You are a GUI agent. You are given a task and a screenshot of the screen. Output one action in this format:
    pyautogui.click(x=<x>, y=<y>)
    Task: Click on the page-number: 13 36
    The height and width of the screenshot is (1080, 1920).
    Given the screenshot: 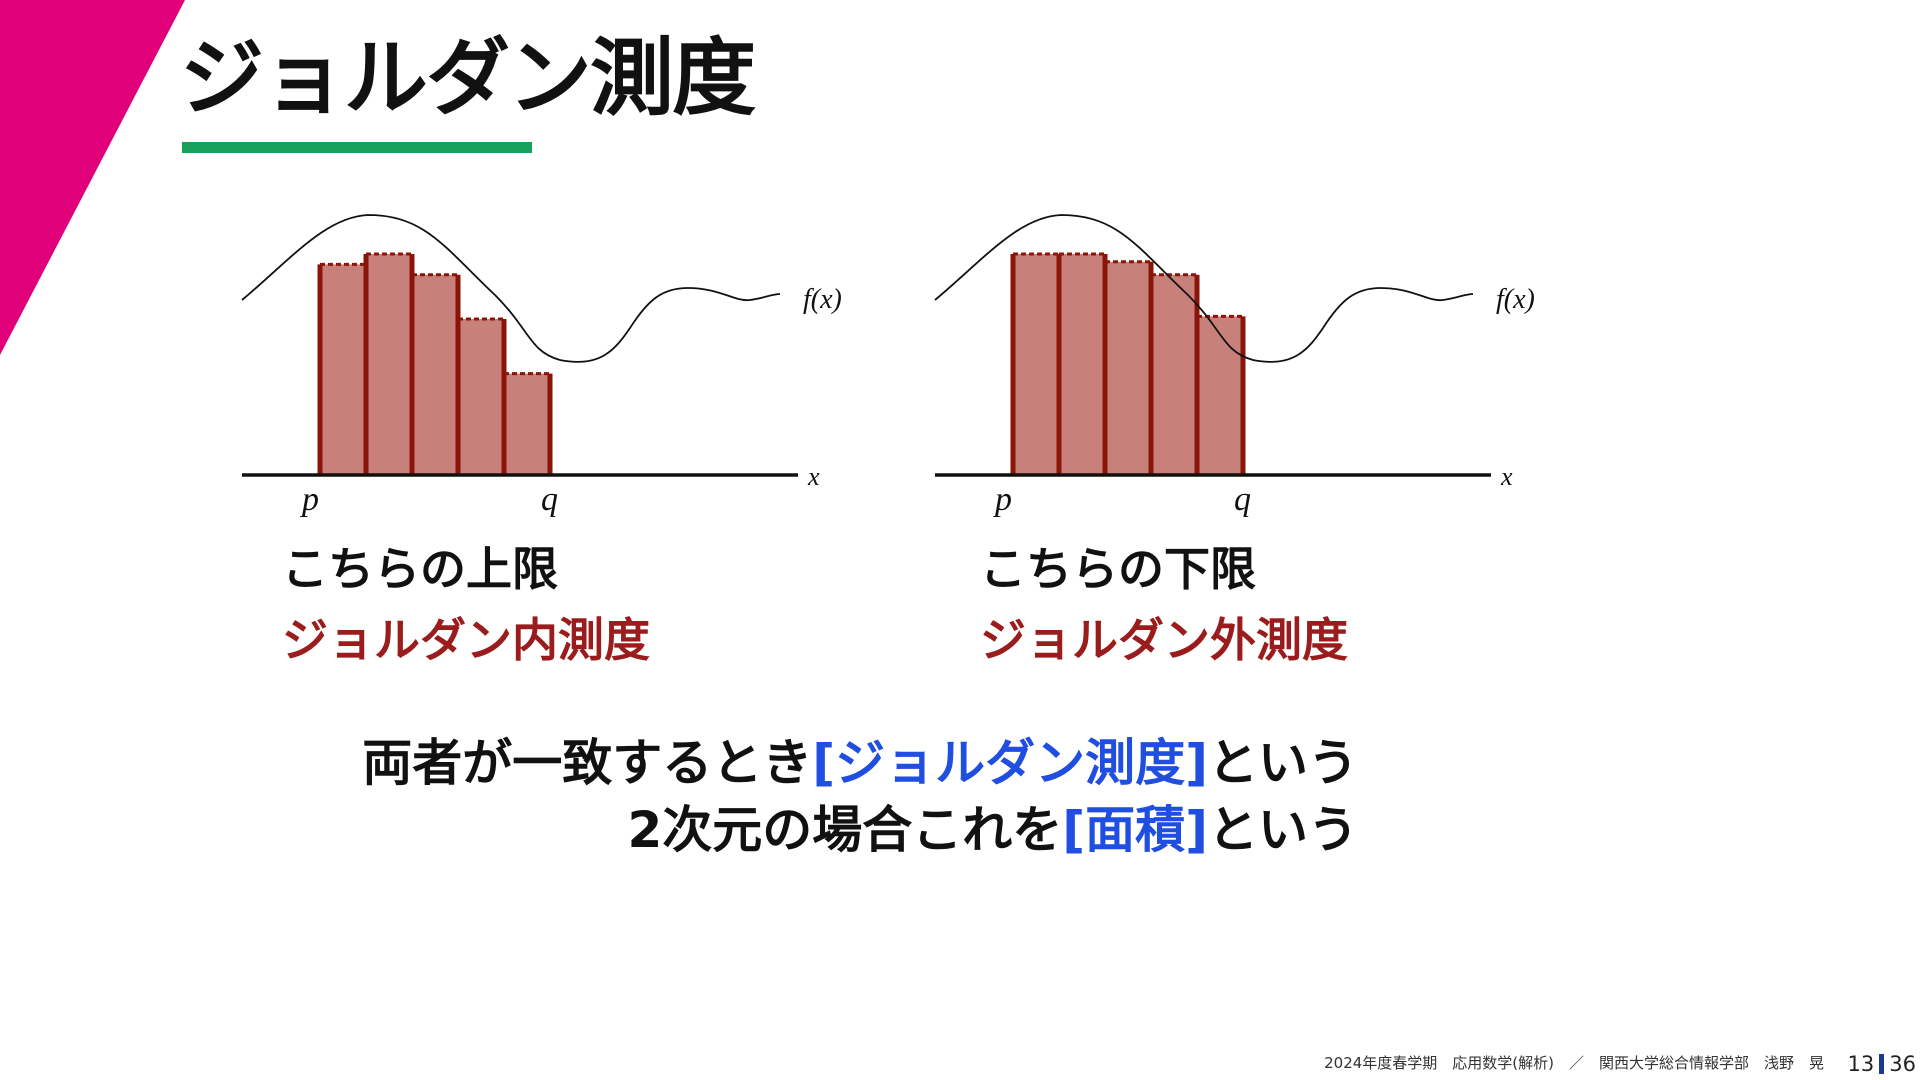 What is the action you would take?
    pyautogui.click(x=1882, y=1064)
    